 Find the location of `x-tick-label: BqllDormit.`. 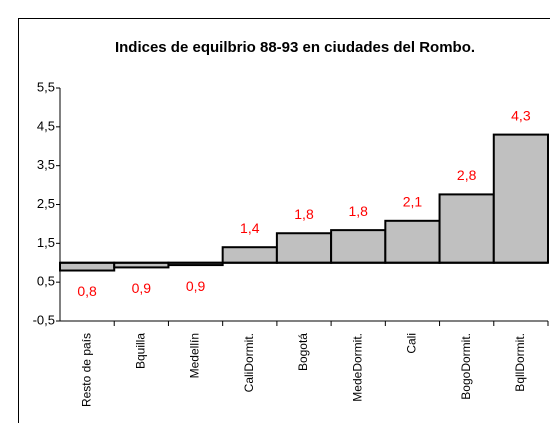

x-tick-label: BqllDormit. is located at coordinates (520, 362).